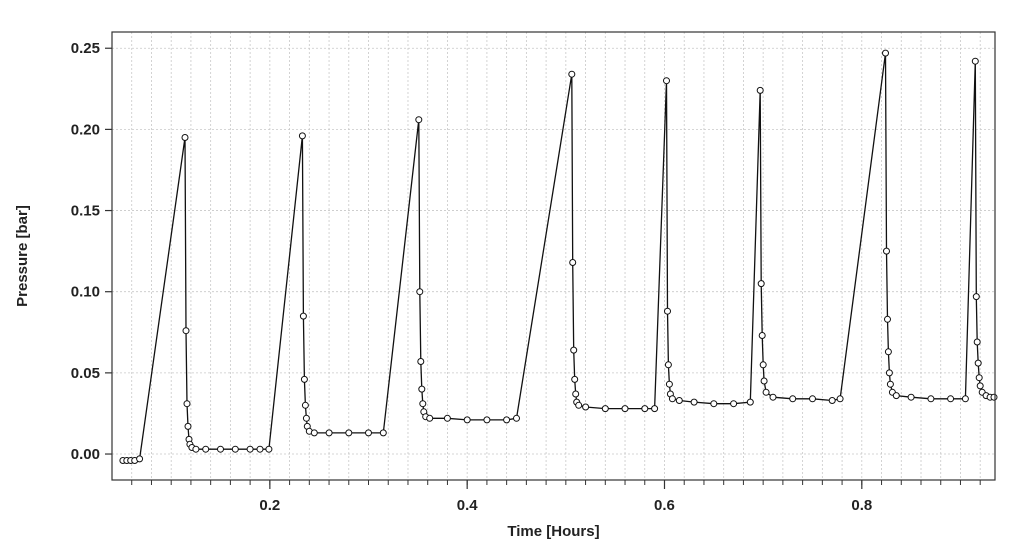 The width and height of the screenshot is (1030, 553). I want to click on y-tick-label: 0.10, so click(85, 292).